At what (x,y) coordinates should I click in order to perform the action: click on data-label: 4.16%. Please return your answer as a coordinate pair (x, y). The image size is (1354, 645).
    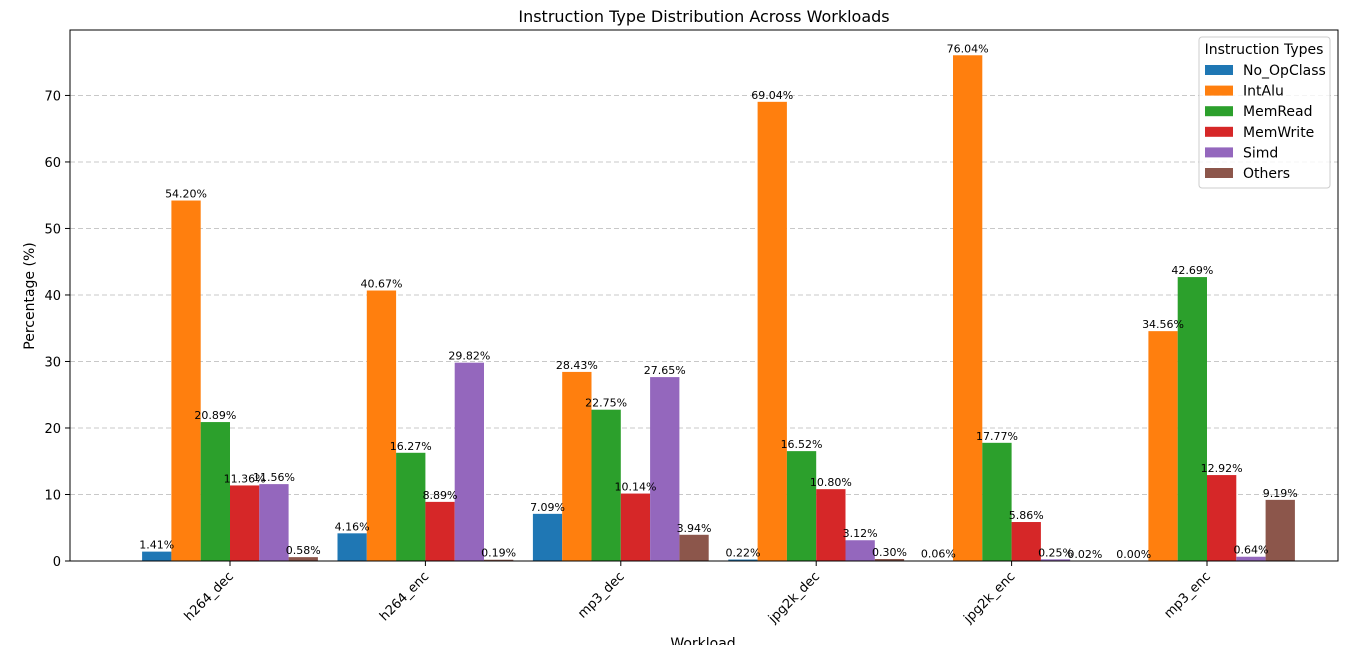
    Looking at the image, I should click on (352, 526).